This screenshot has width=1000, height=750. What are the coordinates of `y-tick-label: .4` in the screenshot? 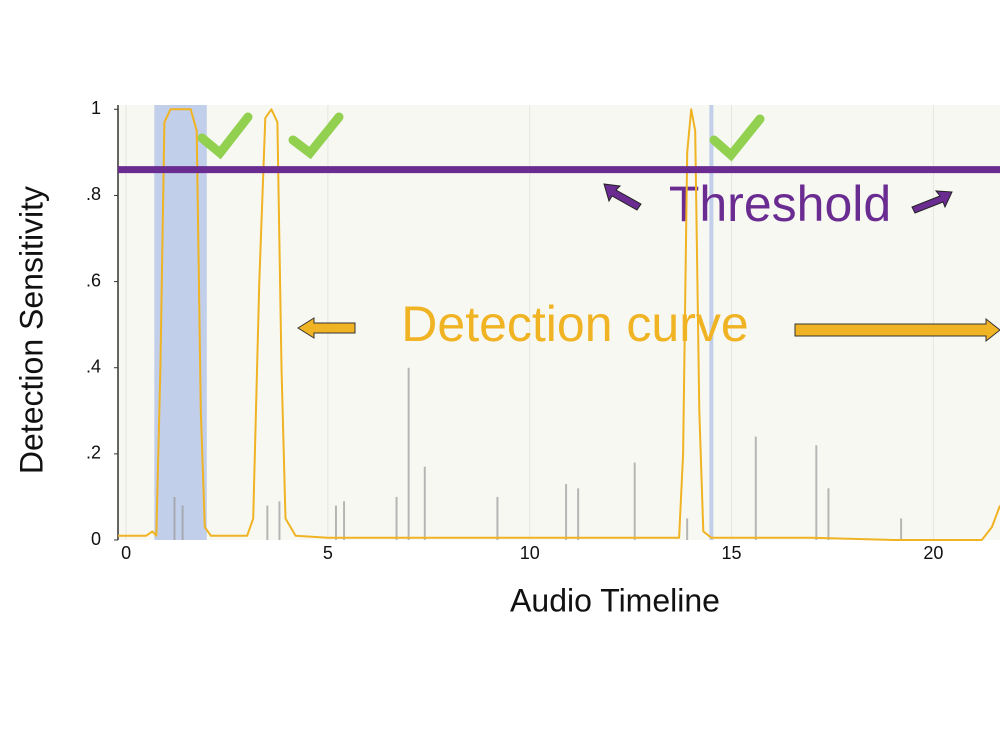 It's located at (93, 366).